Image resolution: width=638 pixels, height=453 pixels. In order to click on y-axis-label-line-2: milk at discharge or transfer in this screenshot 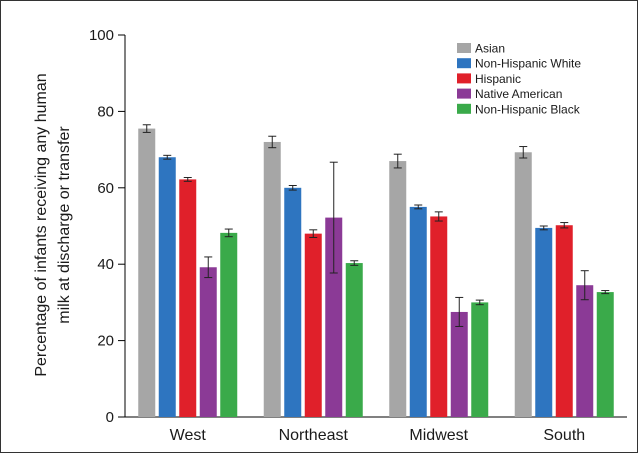, I will do `click(64, 225)`.